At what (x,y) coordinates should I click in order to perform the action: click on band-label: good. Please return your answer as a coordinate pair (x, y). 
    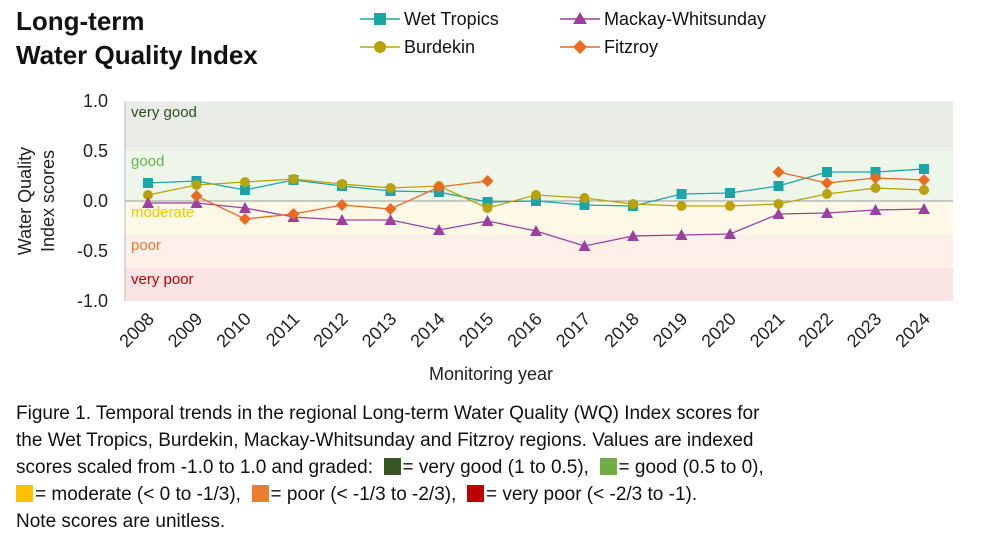
    Looking at the image, I should click on (147, 161).